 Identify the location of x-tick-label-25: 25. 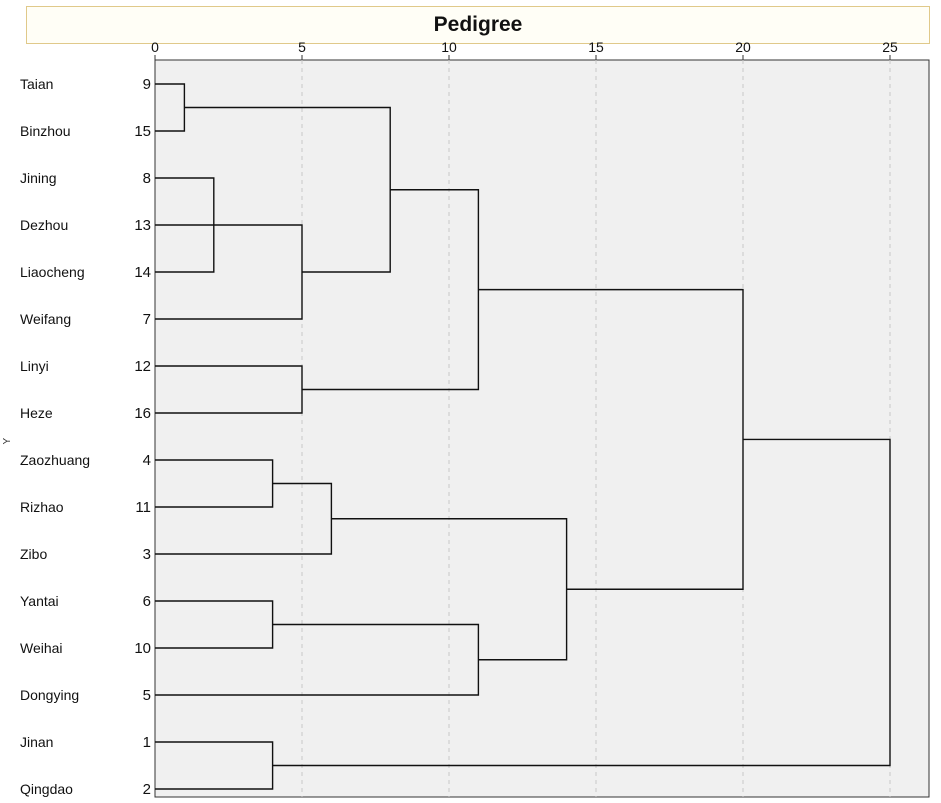
(890, 47).